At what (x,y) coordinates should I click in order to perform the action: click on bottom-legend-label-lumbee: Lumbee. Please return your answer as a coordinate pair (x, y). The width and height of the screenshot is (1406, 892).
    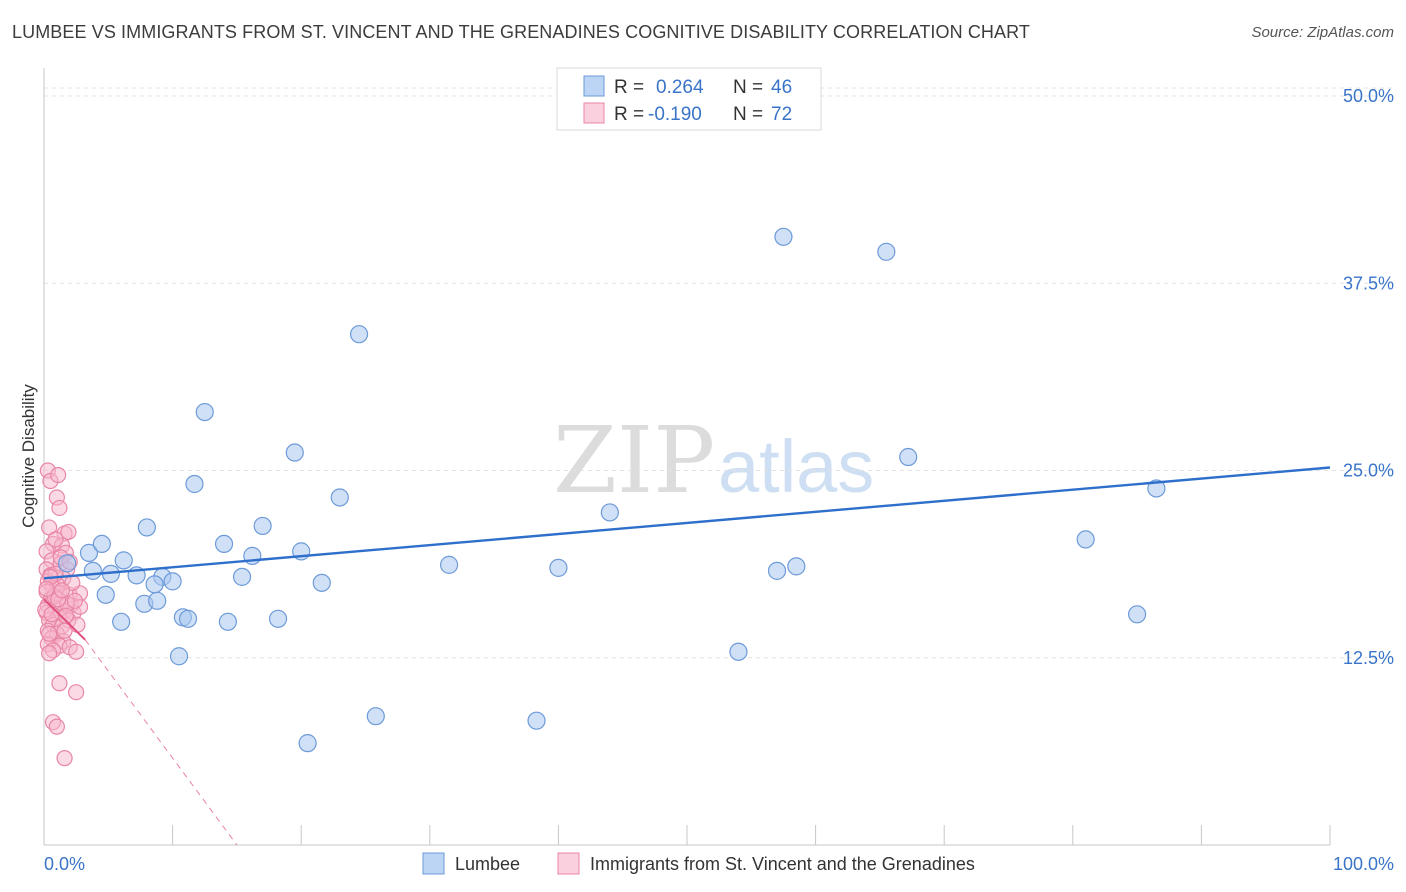
    Looking at the image, I should click on (487, 864).